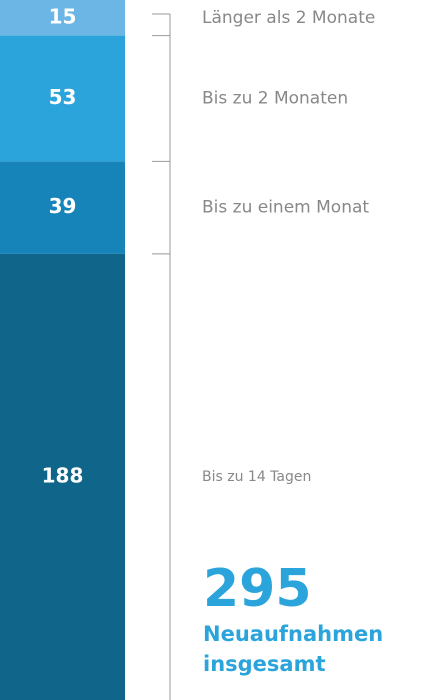 The width and height of the screenshot is (425, 700). What do you see at coordinates (264, 664) in the screenshot?
I see `total-label: insgesamt` at bounding box center [264, 664].